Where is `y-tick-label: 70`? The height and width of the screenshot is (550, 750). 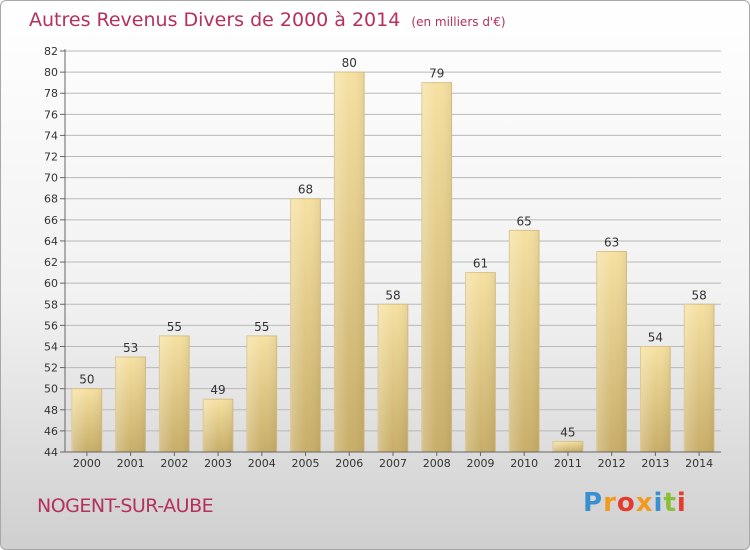 y-tick-label: 70 is located at coordinates (51, 178).